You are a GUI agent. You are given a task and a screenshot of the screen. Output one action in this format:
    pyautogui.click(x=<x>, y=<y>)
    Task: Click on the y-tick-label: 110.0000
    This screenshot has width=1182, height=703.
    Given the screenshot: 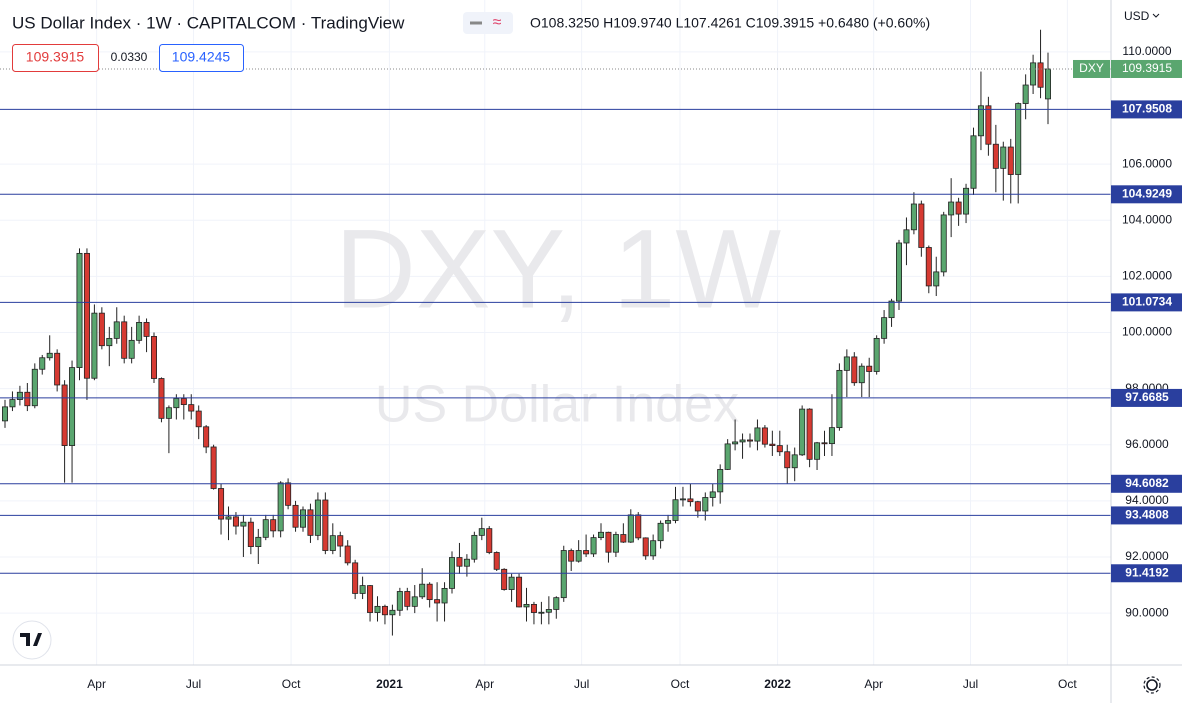 What is the action you would take?
    pyautogui.click(x=1146, y=51)
    